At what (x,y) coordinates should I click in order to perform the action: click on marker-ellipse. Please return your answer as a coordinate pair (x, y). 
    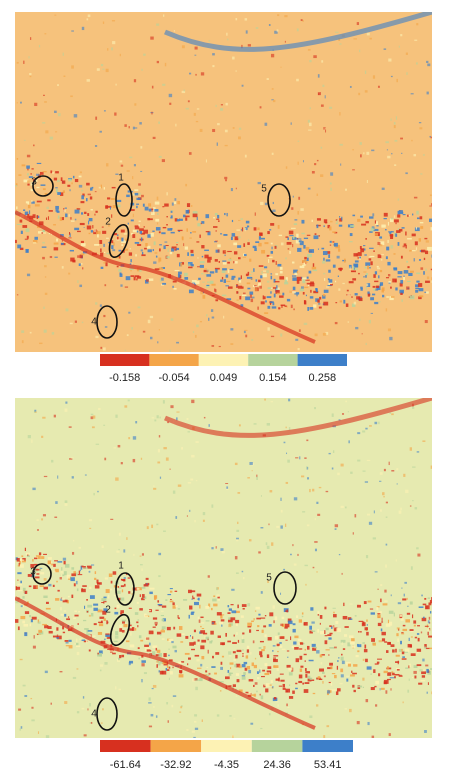
    Looking at the image, I should click on (279, 200).